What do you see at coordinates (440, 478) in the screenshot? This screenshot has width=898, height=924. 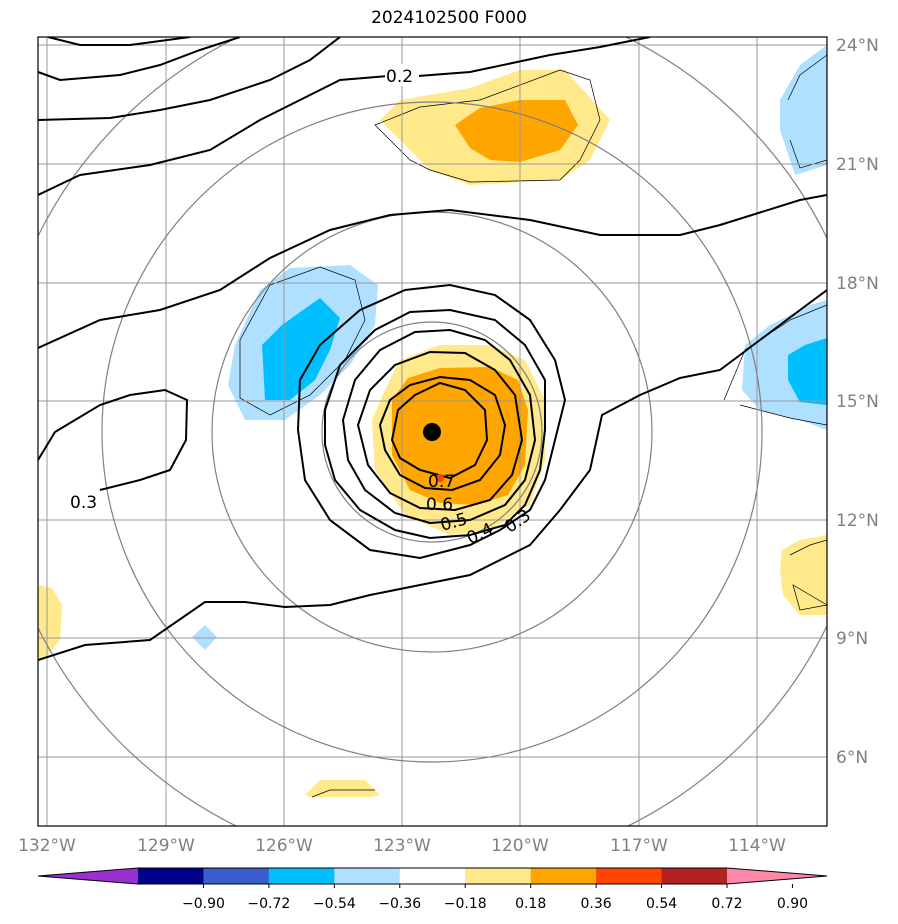 I see `secondary-center-marker` at bounding box center [440, 478].